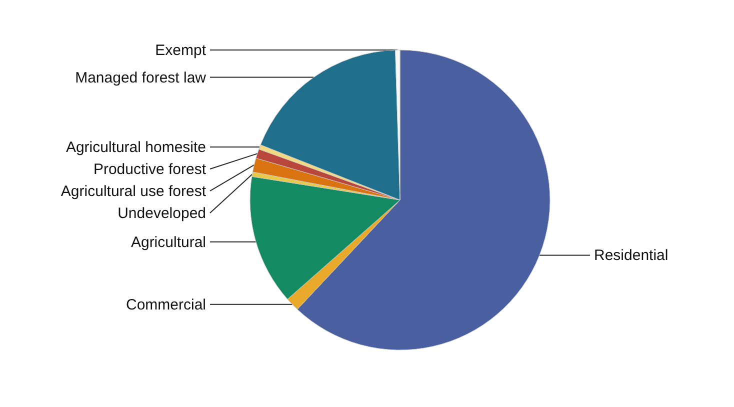  What do you see at coordinates (162, 213) in the screenshot?
I see `slice-label: Undeveloped` at bounding box center [162, 213].